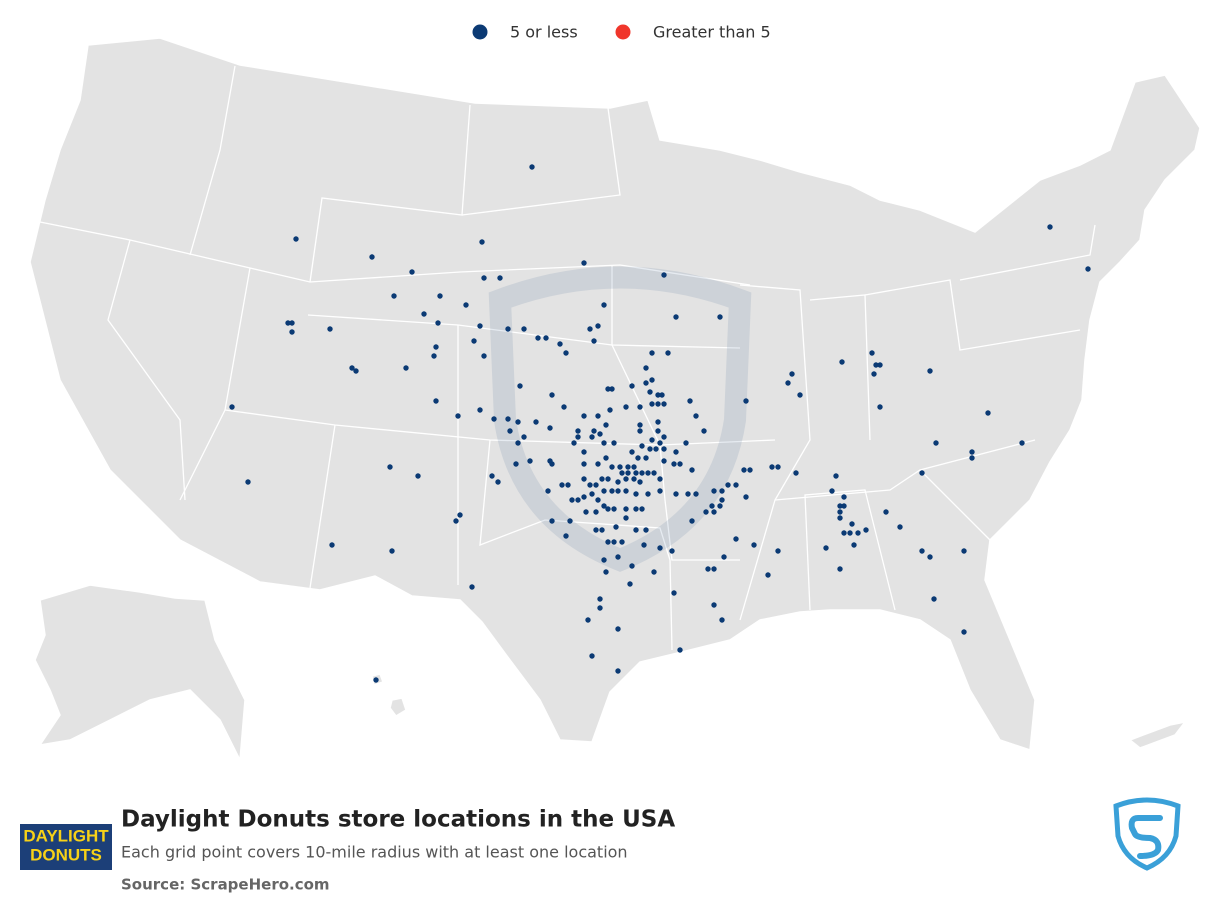 Image resolution: width=1224 pixels, height=902 pixels. Describe the element at coordinates (1157, 734) in the screenshot. I see `cuba-keys` at that location.